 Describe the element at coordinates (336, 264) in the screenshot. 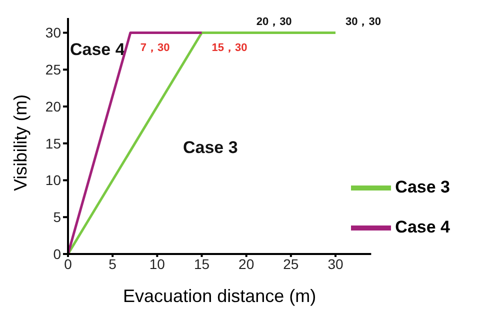

I see `x-tick-label: 30` at that location.